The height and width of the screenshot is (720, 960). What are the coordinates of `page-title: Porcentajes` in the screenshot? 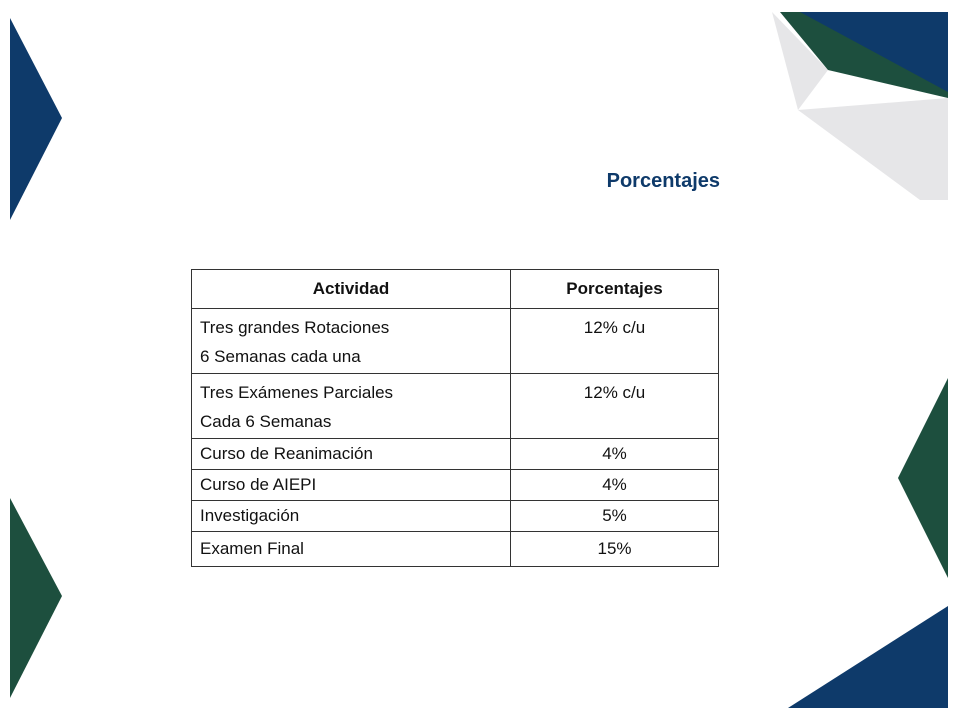 It's located at (663, 181).